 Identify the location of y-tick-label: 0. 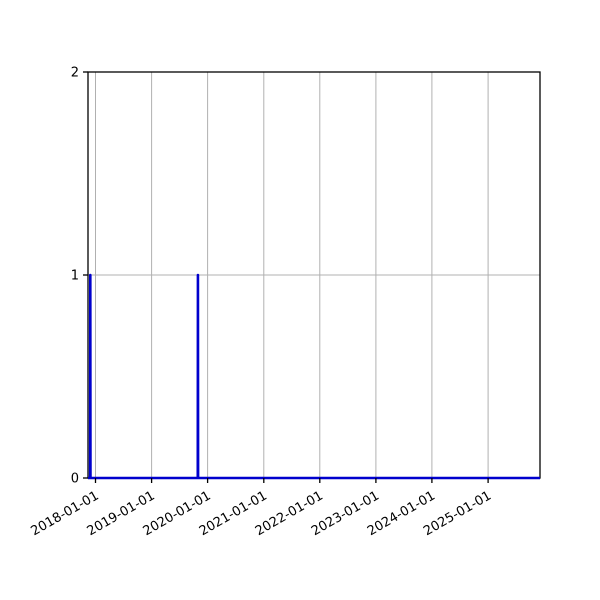
(75, 479).